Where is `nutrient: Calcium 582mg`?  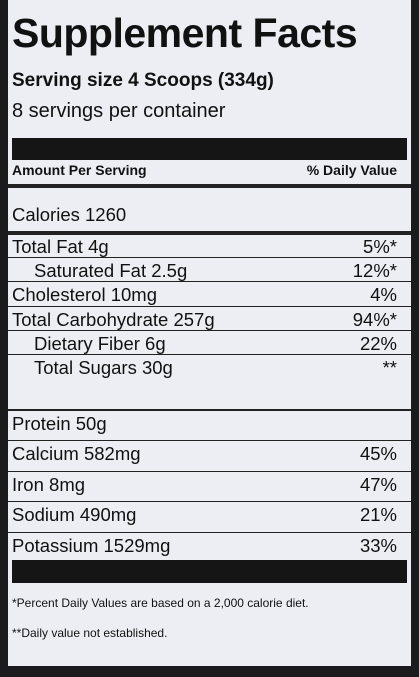 nutrient: Calcium 582mg is located at coordinates (76, 454).